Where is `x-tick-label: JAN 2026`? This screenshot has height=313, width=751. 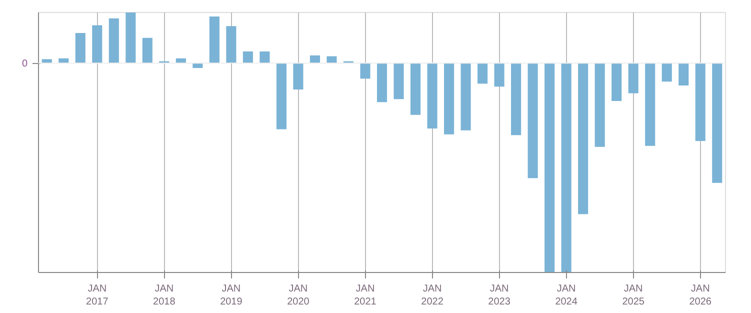 x-tick-label: JAN 2026 is located at coordinates (700, 296).